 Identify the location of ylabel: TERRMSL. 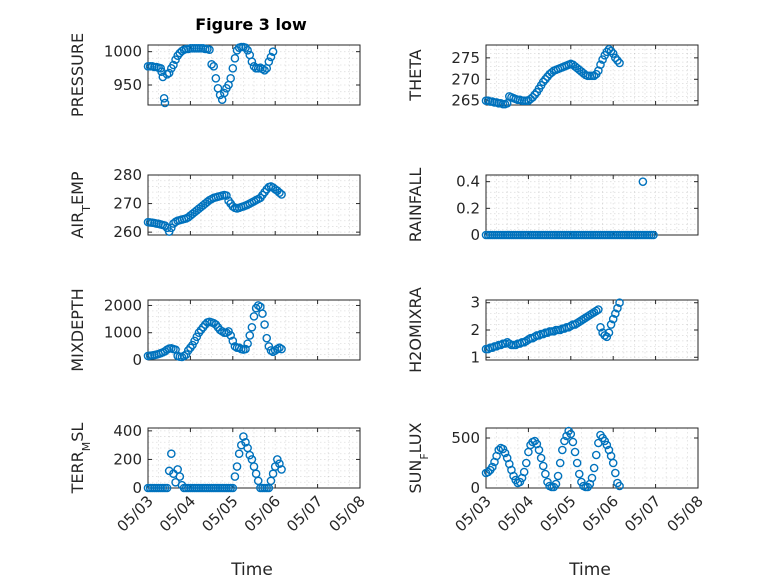
(80, 459).